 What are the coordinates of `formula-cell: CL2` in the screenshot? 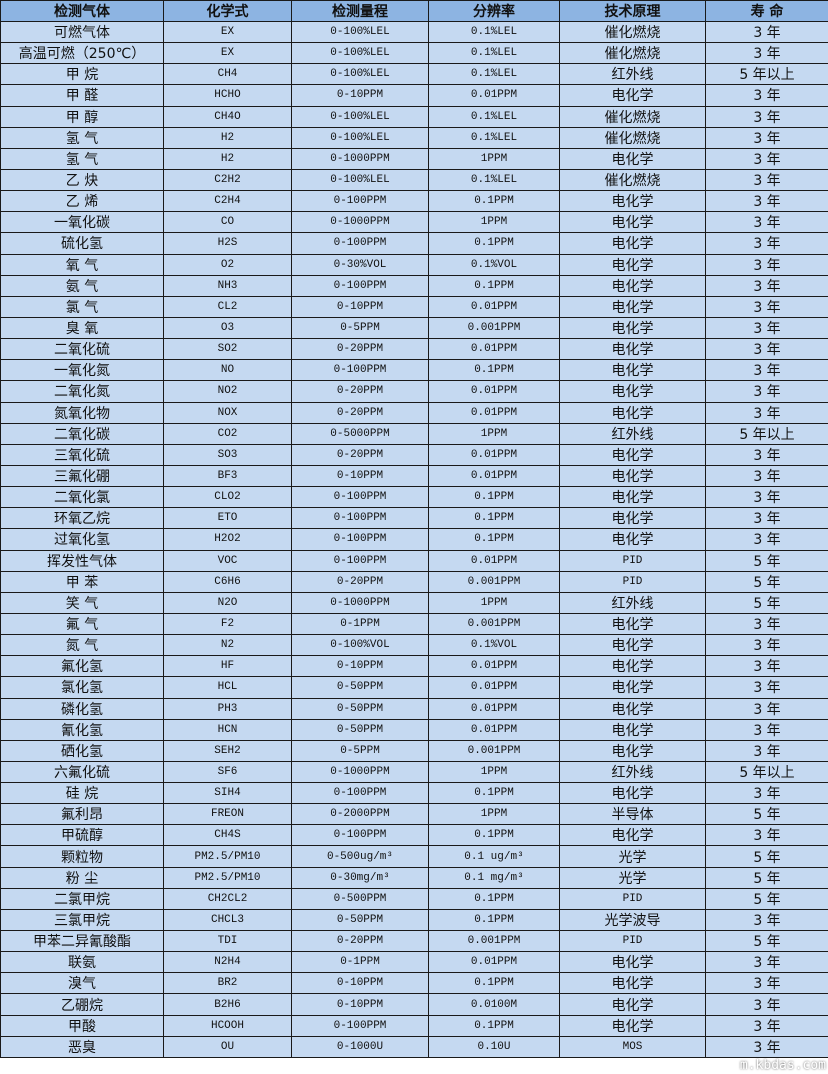 It's located at (227, 306).